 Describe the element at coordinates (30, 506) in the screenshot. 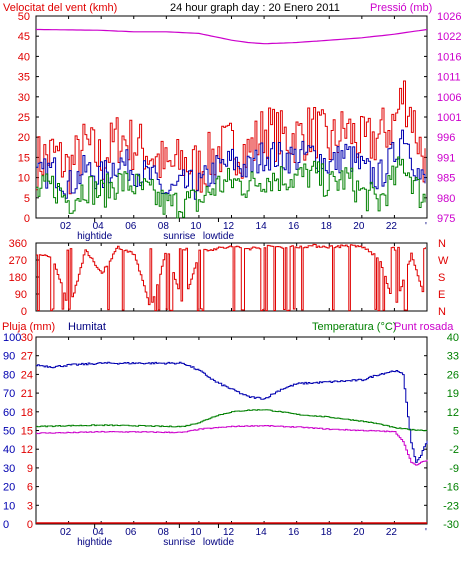

I see `rain-y-tick-label: 3` at that location.